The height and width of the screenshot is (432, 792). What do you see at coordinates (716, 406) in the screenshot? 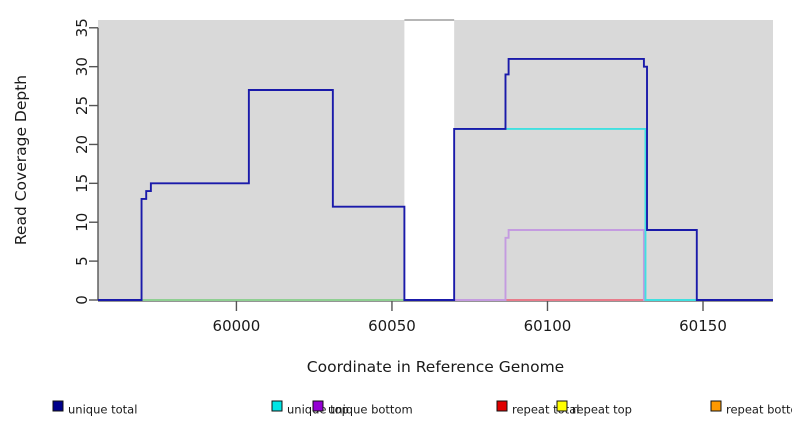
I see `legend-swatch-repeat-bottom` at bounding box center [716, 406].